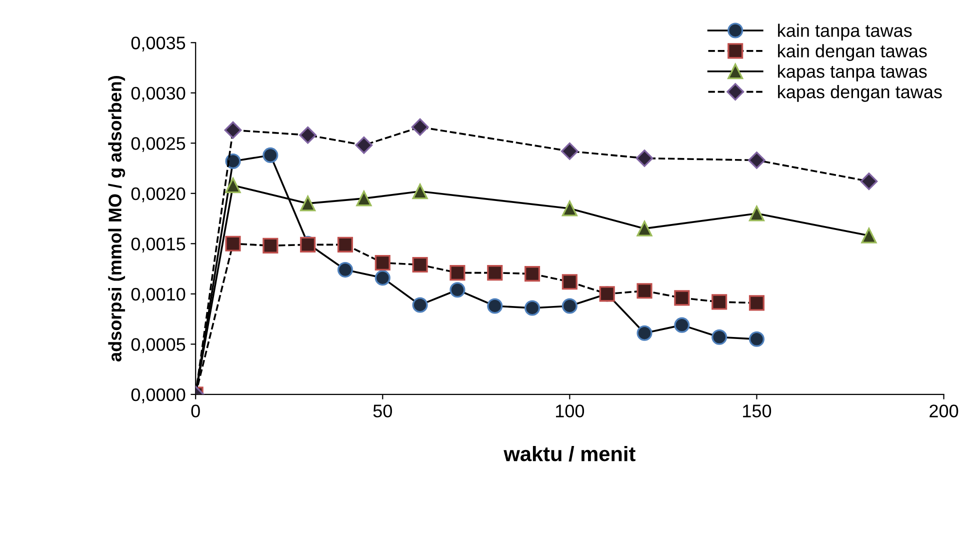 The width and height of the screenshot is (978, 533). What do you see at coordinates (570, 411) in the screenshot?
I see `x-tick-label: 100` at bounding box center [570, 411].